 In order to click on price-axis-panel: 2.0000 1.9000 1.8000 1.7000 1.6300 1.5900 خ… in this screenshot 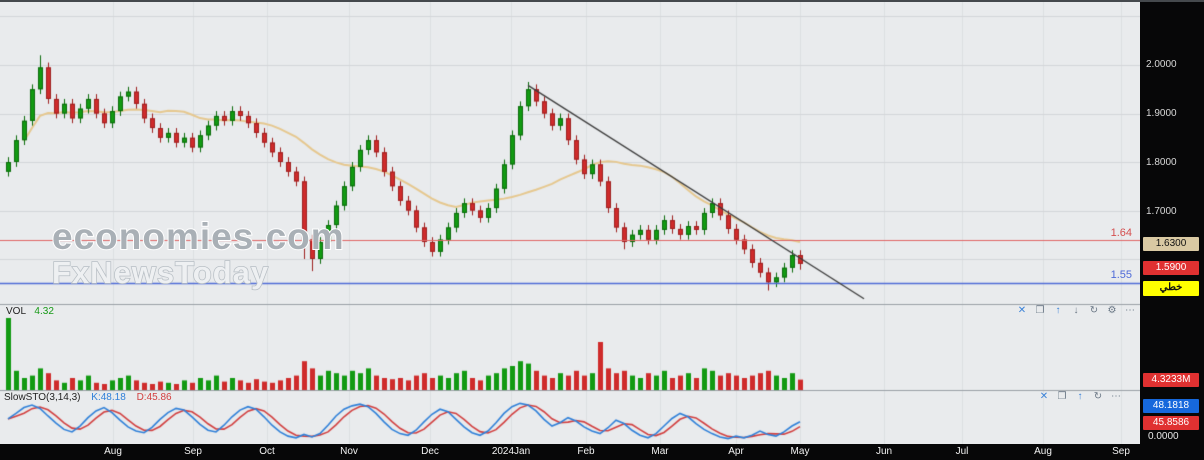, I will do `click(1172, 222)`.